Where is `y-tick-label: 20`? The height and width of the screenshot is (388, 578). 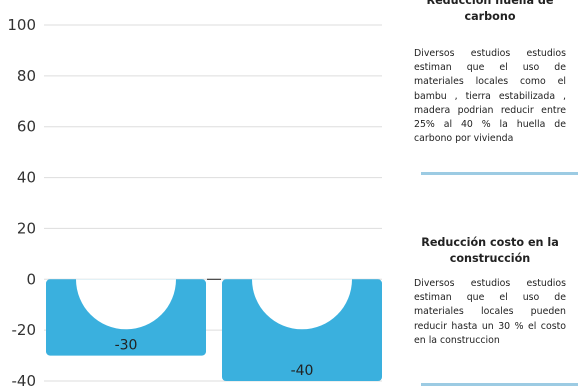
y-tick-label: 20 is located at coordinates (26, 228).